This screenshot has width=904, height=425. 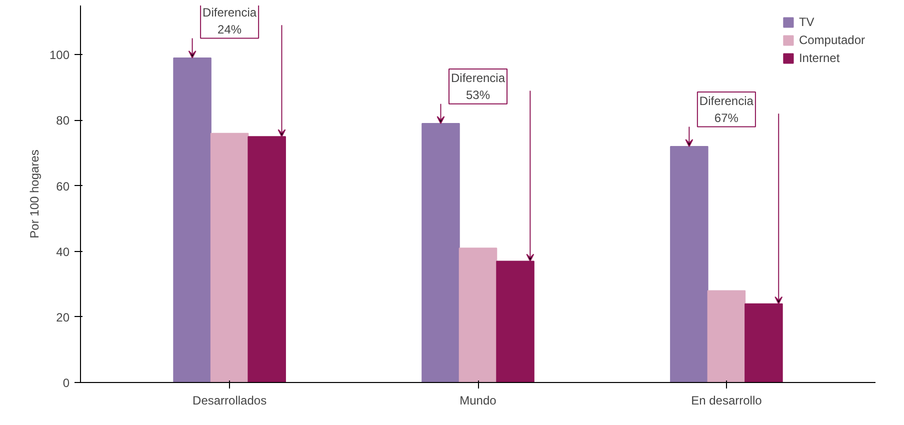 What do you see at coordinates (229, 401) in the screenshot?
I see `x-tick-label: Desarrollados` at bounding box center [229, 401].